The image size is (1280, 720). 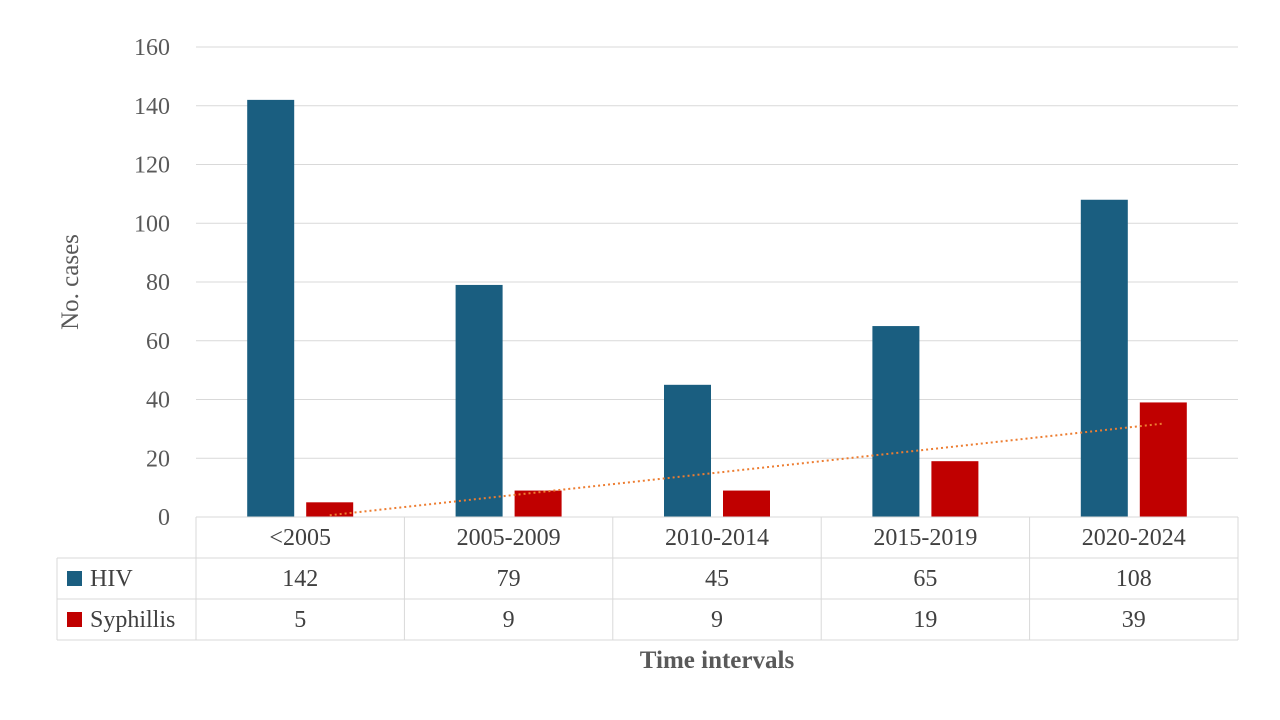 I want to click on y-tick-label: 20, so click(x=158, y=459).